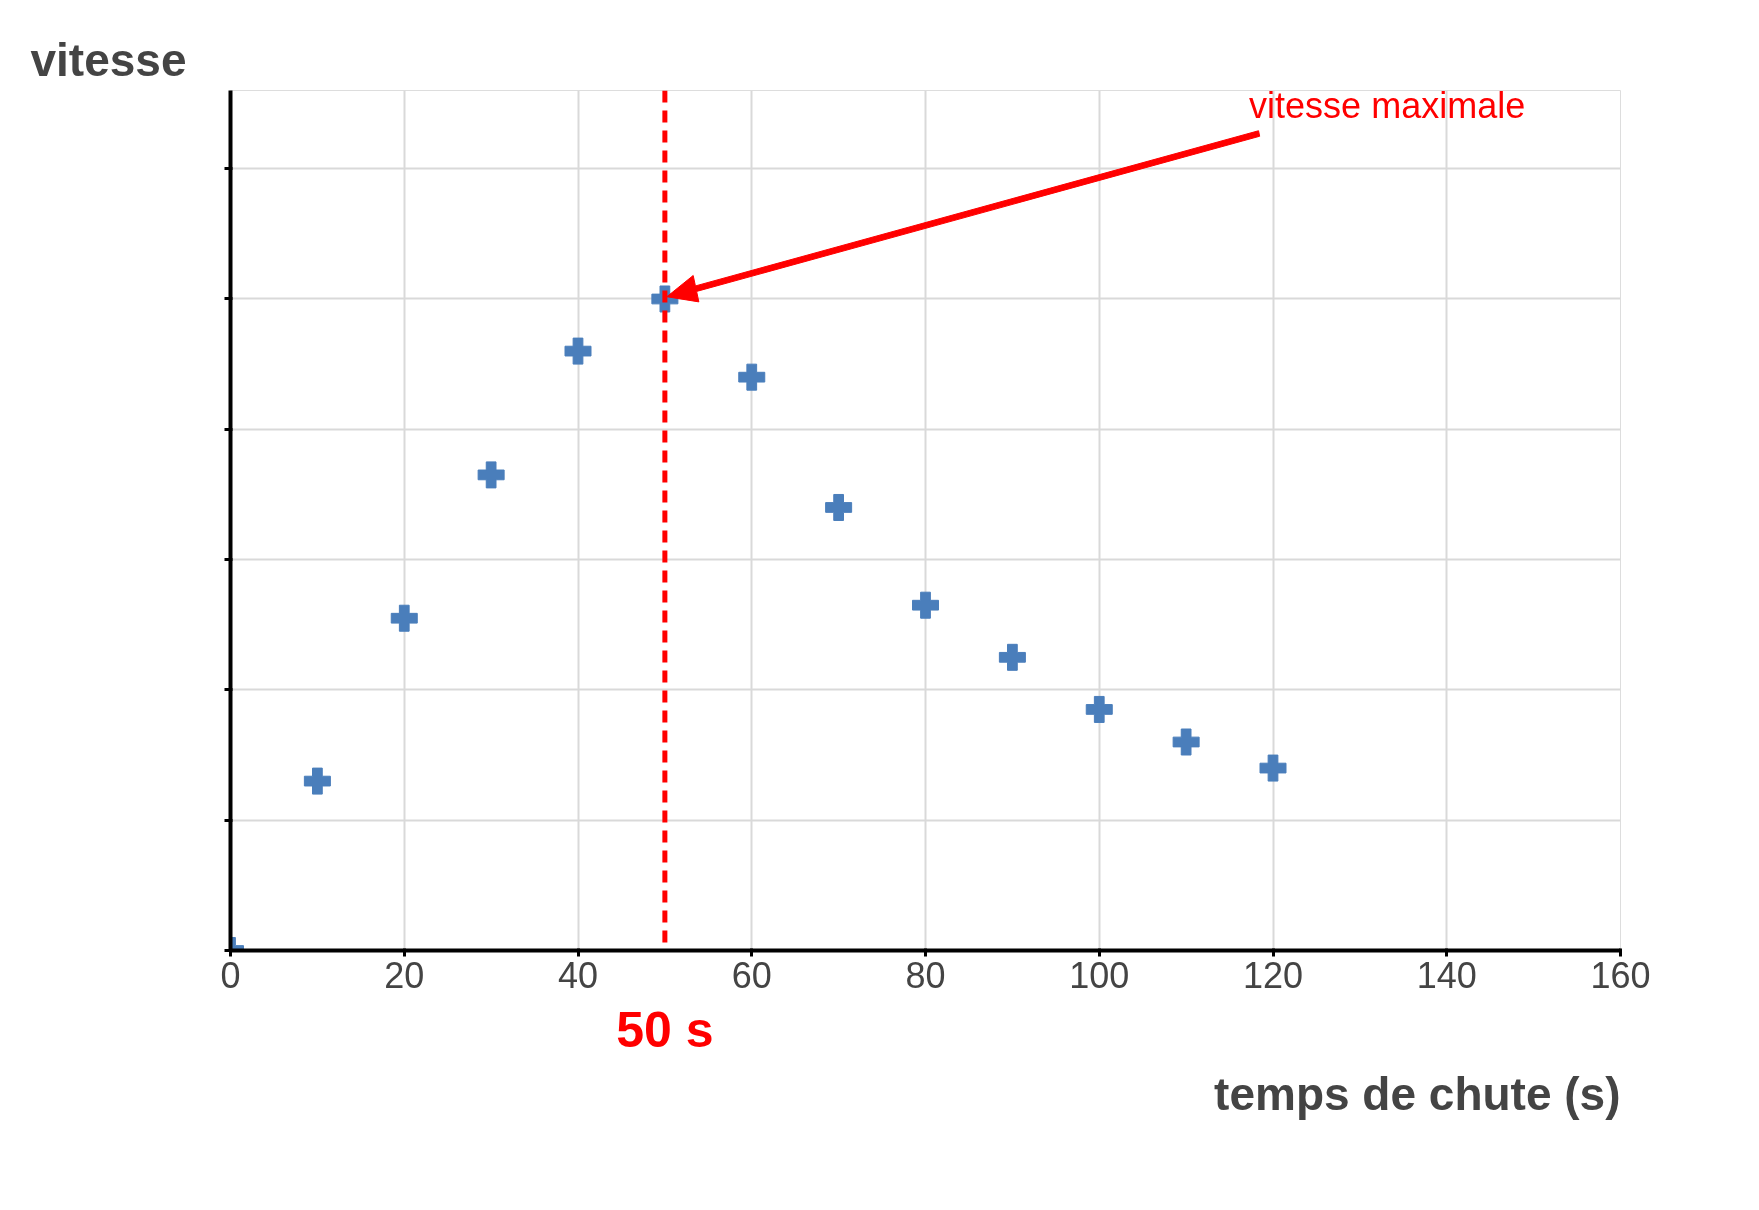 The width and height of the screenshot is (1759, 1210). Describe the element at coordinates (1620, 975) in the screenshot. I see `x-tick-label: 160` at that location.